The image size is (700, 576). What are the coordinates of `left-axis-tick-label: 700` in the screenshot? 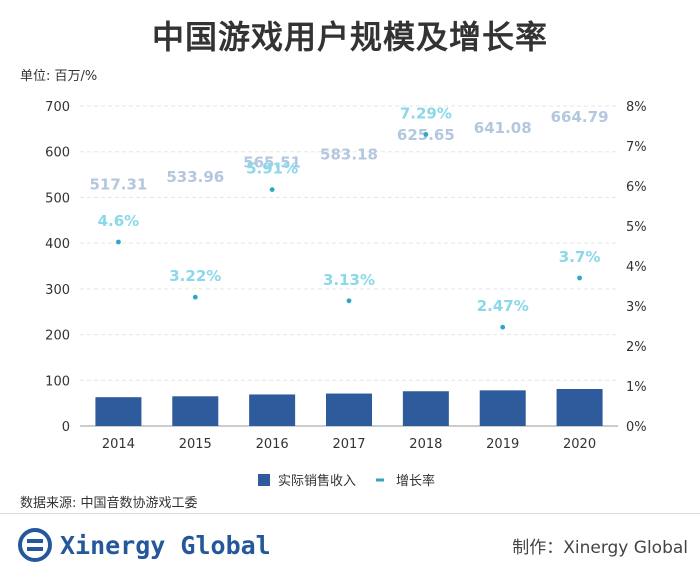 It's located at (57, 107).